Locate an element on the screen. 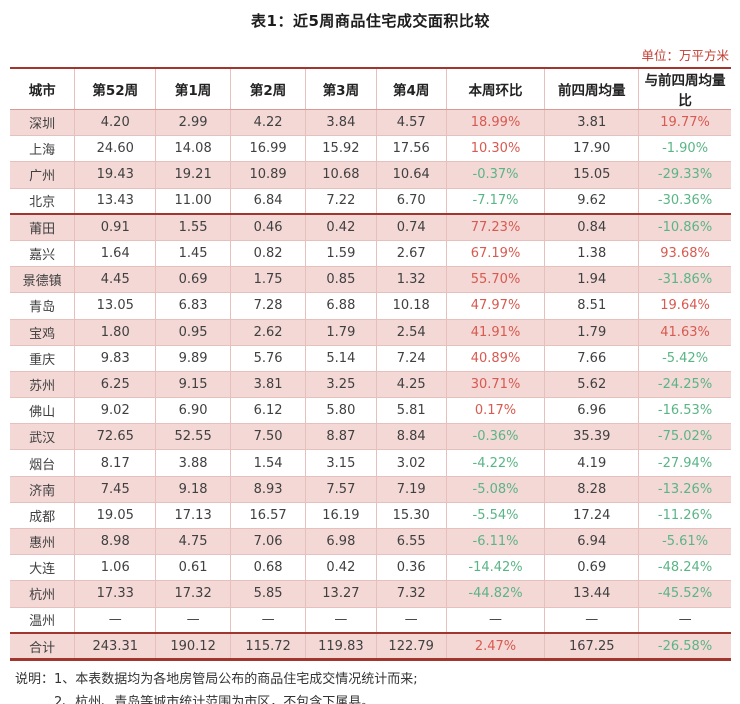 This screenshot has height=704, width=740. value-cell: 8.93 is located at coordinates (268, 489).